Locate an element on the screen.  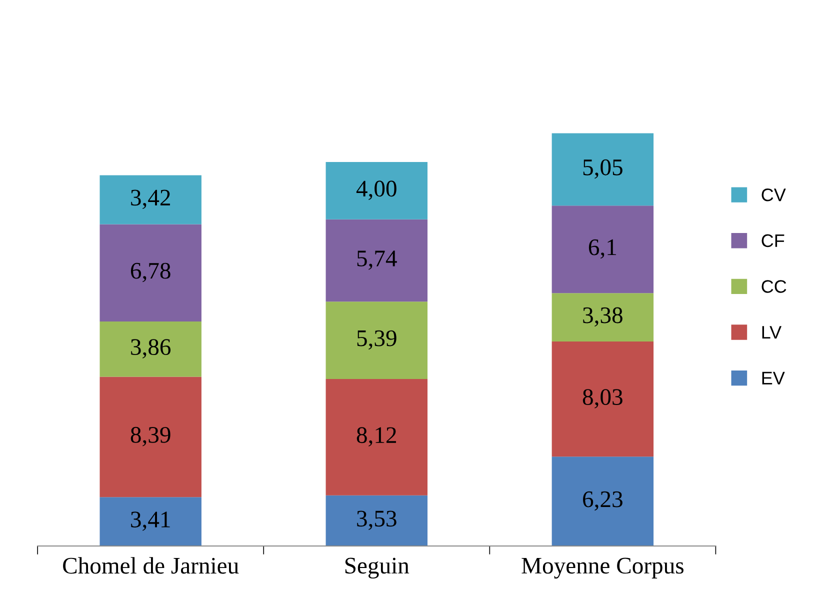
legend-label: CF is located at coordinates (773, 241).